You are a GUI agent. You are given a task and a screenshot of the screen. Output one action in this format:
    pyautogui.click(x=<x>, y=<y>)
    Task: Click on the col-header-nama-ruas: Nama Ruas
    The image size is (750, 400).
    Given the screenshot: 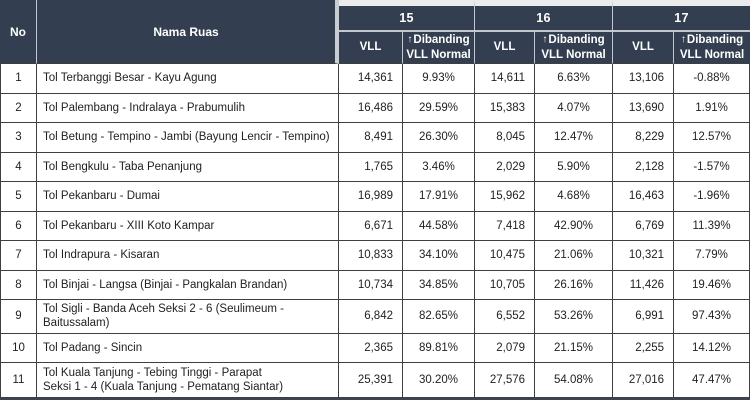 What is the action you would take?
    pyautogui.click(x=188, y=32)
    